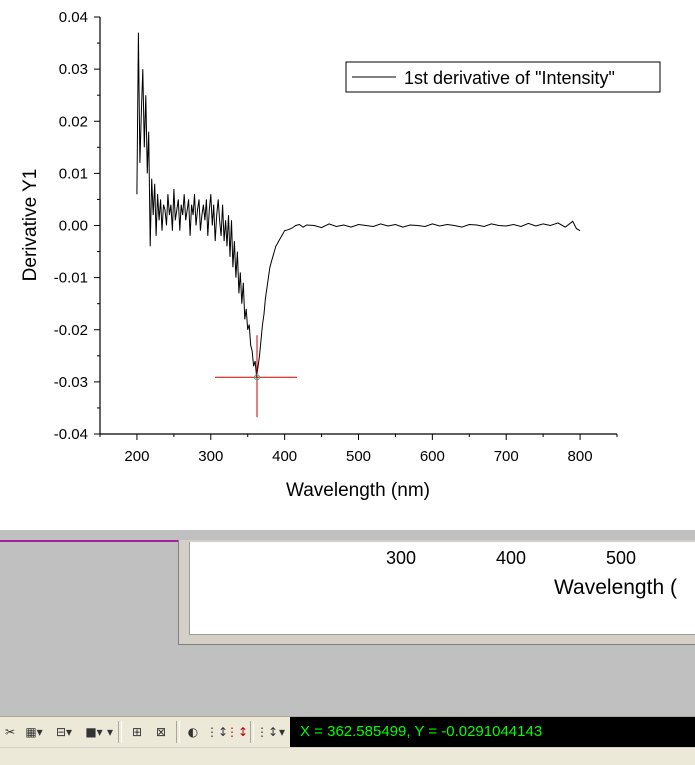  What do you see at coordinates (34, 732) in the screenshot?
I see `grid-icon: ▦▾` at bounding box center [34, 732].